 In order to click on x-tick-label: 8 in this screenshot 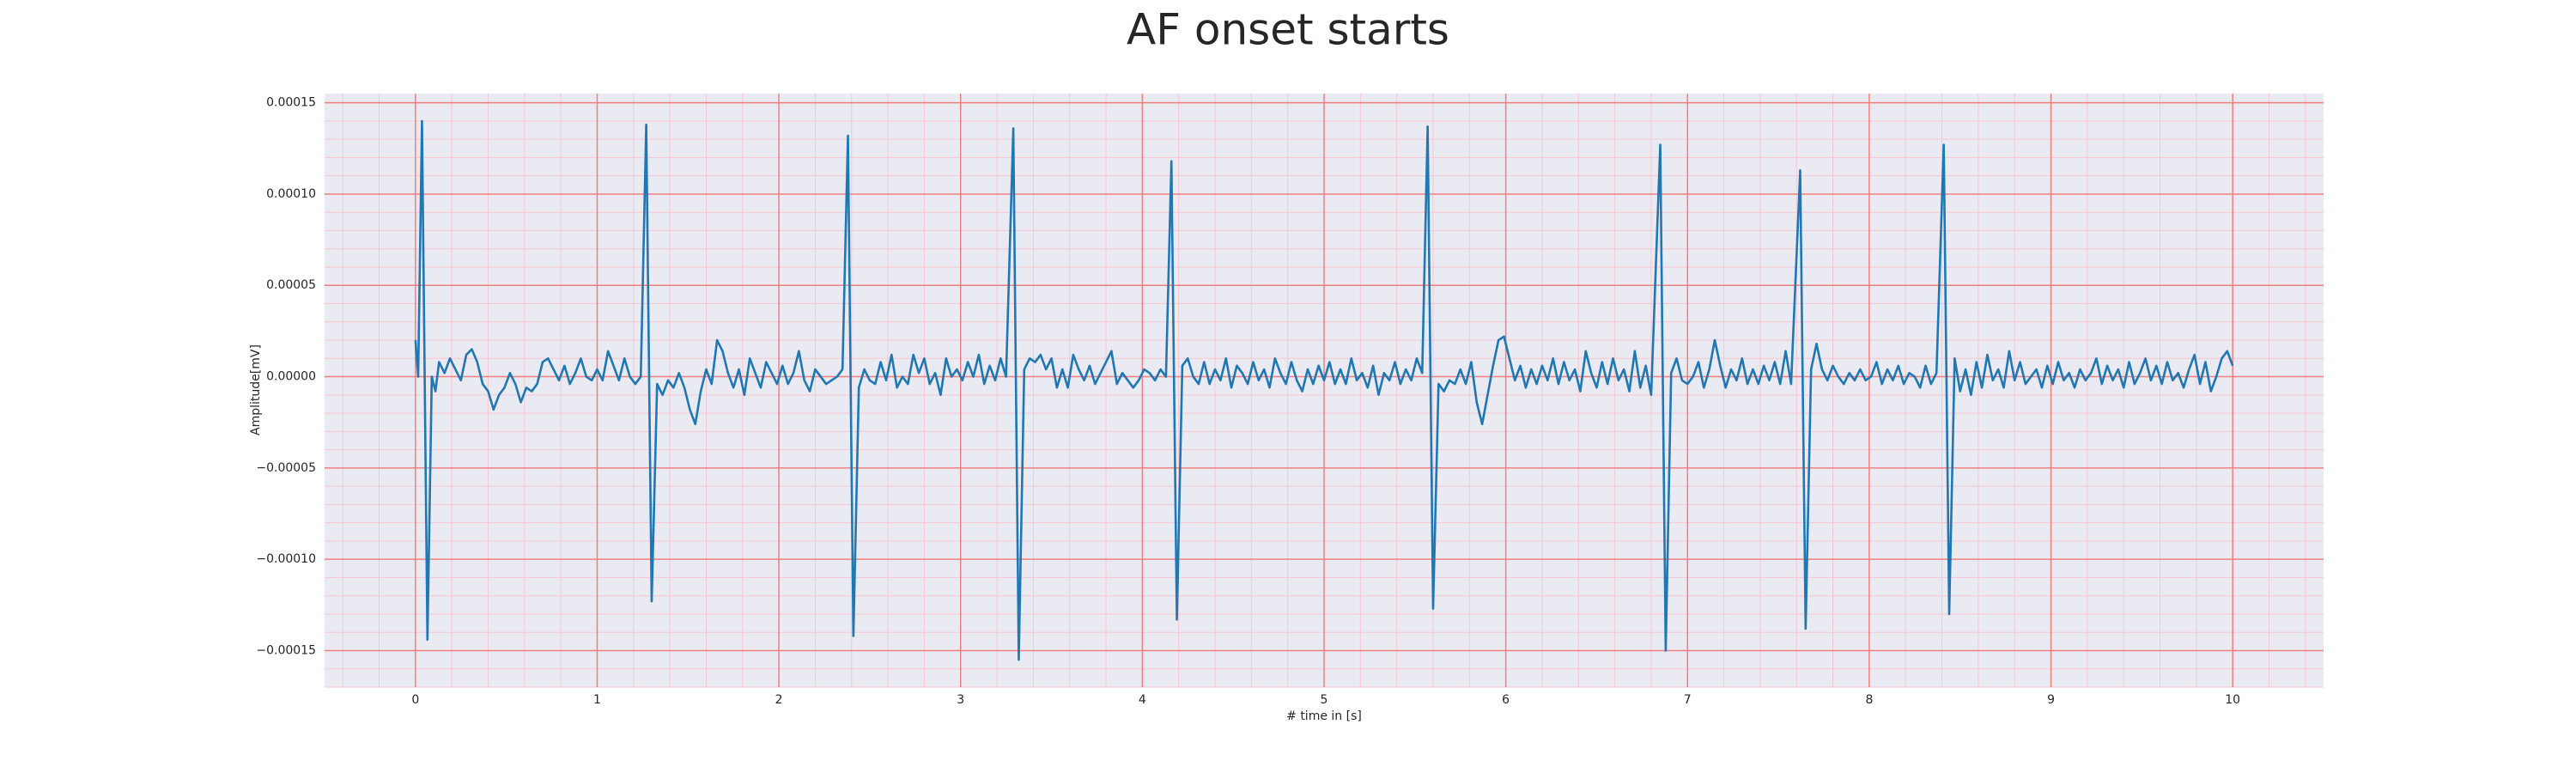, I will do `click(1869, 700)`.